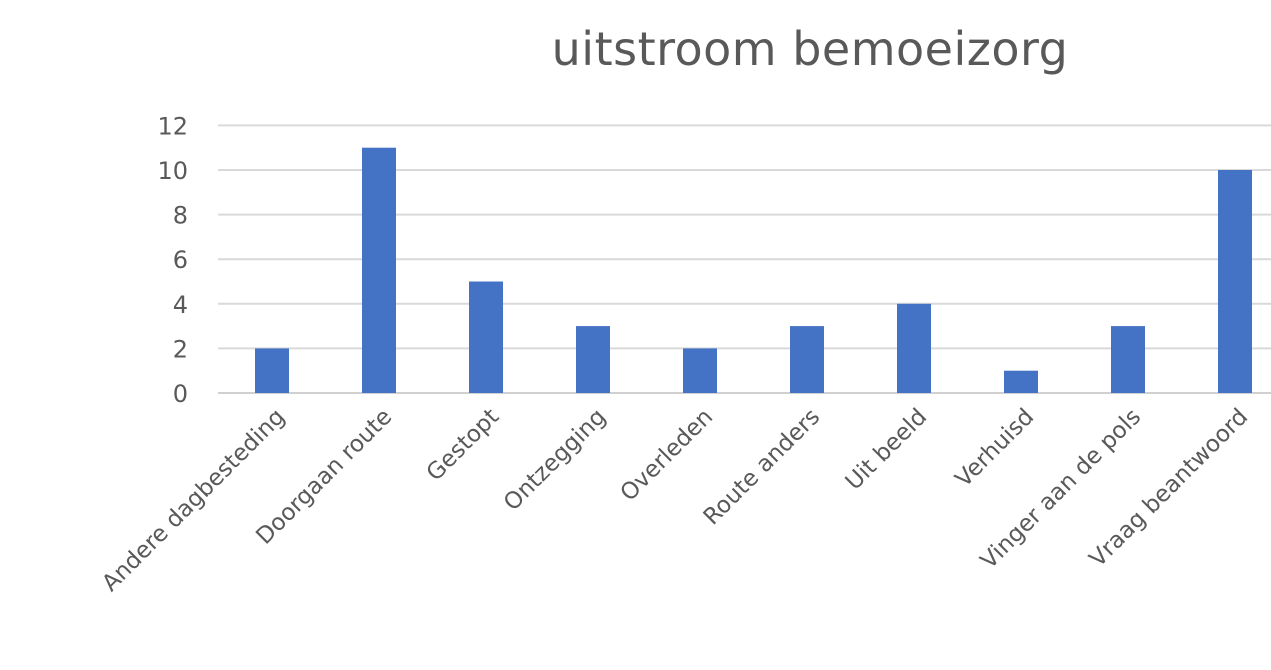 Image resolution: width=1271 pixels, height=670 pixels. I want to click on x-tick-label: Uit beeld, so click(887, 450).